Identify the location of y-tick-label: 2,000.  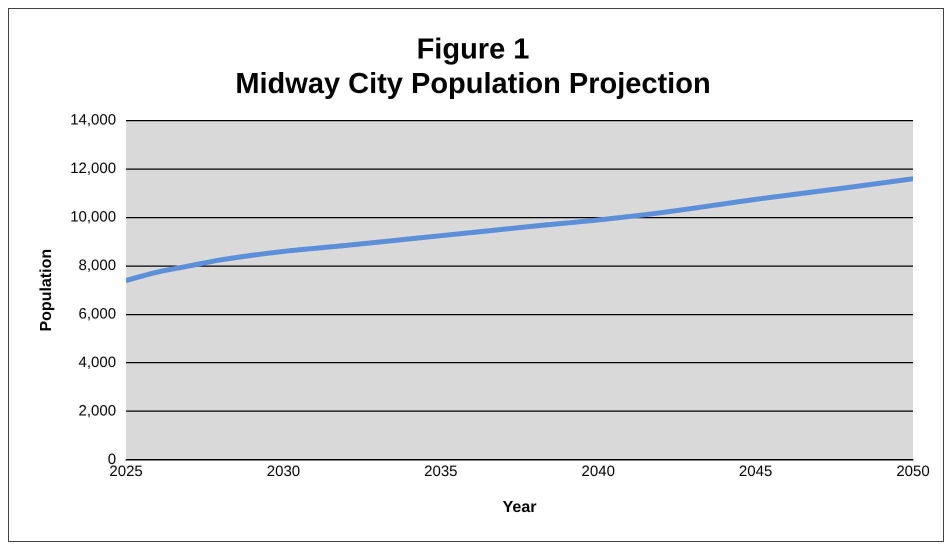
(97, 411).